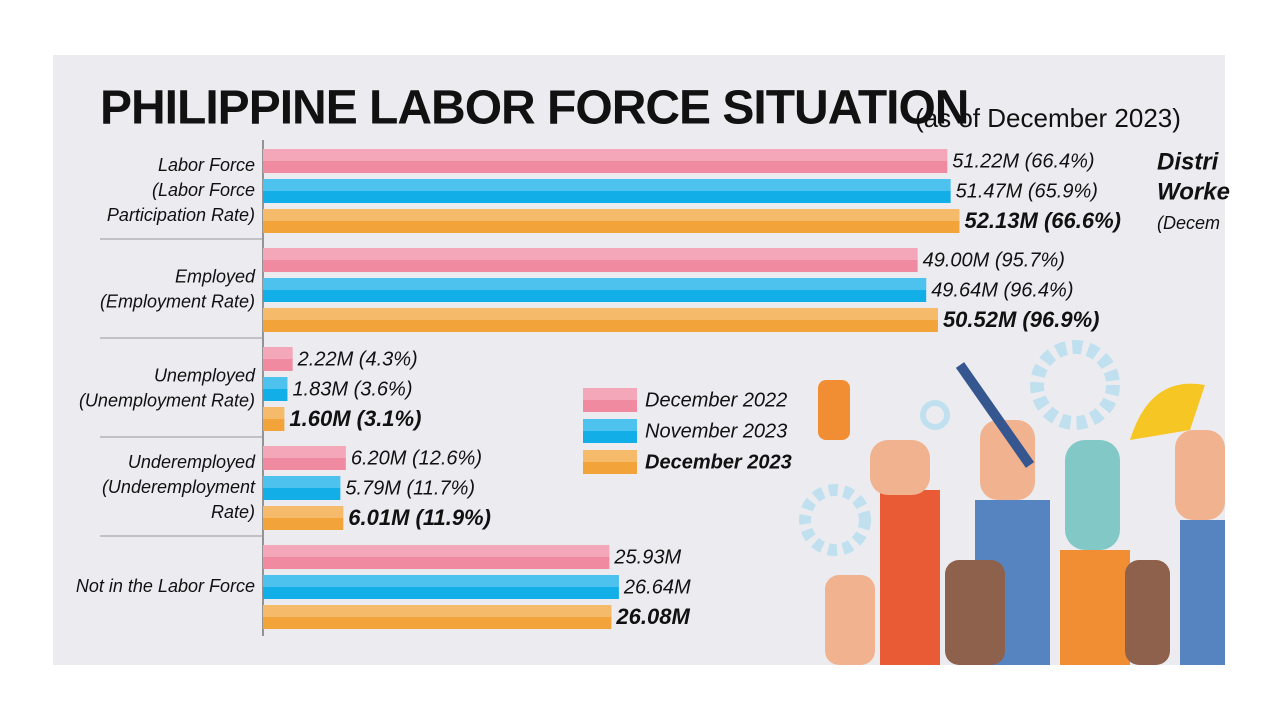 This screenshot has height=720, width=1280. What do you see at coordinates (1023, 161) in the screenshot?
I see `value-label: 51.22M (66.4%)` at bounding box center [1023, 161].